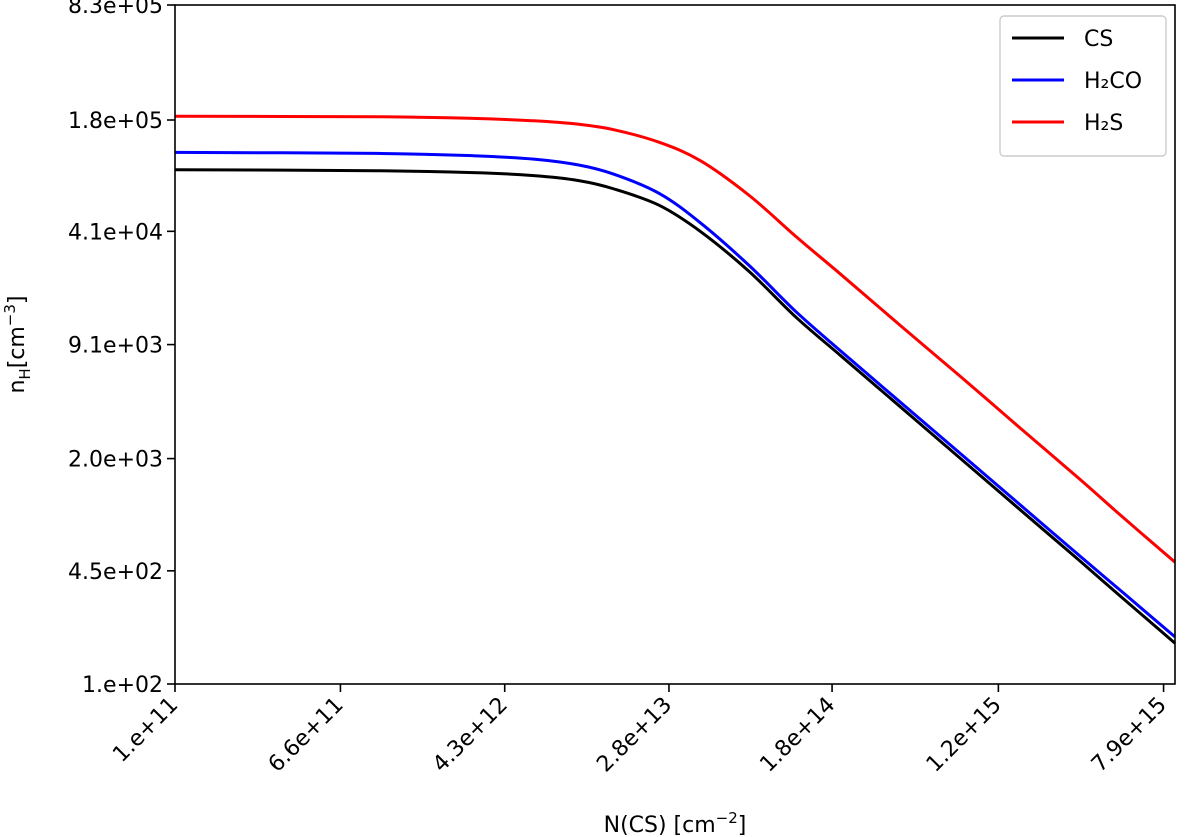  What do you see at coordinates (115, 121) in the screenshot?
I see `y-tick-label: 1.8e+05` at bounding box center [115, 121].